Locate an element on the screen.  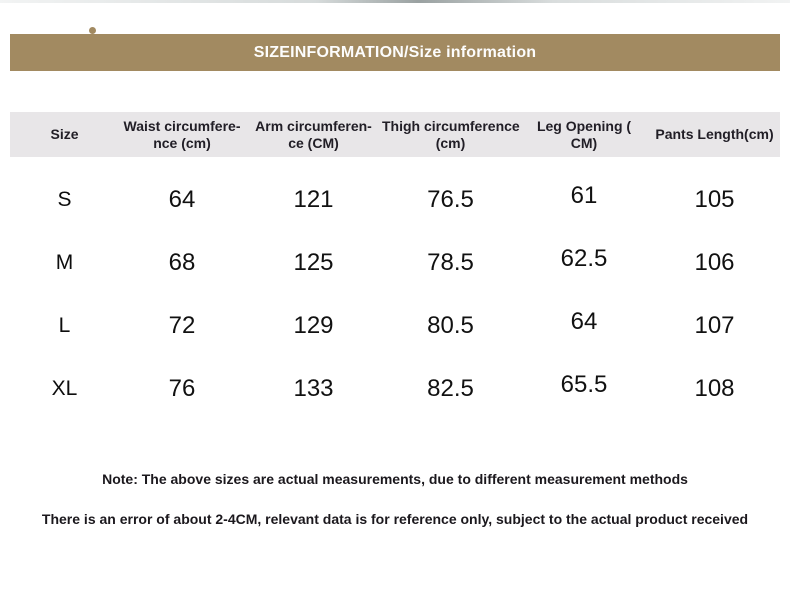
table-row-s: S 64 121 76.5 61 105 is located at coordinates (395, 199).